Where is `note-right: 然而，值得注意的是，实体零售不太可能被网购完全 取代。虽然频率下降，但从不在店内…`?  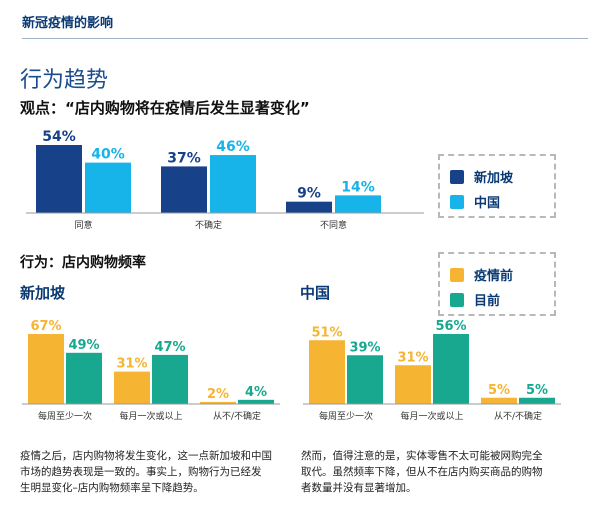 note-right: 然而，值得注意的是，实体零售不太可能被网购完全 取代。虽然频率下降，但从不在店内… is located at coordinates (422, 472).